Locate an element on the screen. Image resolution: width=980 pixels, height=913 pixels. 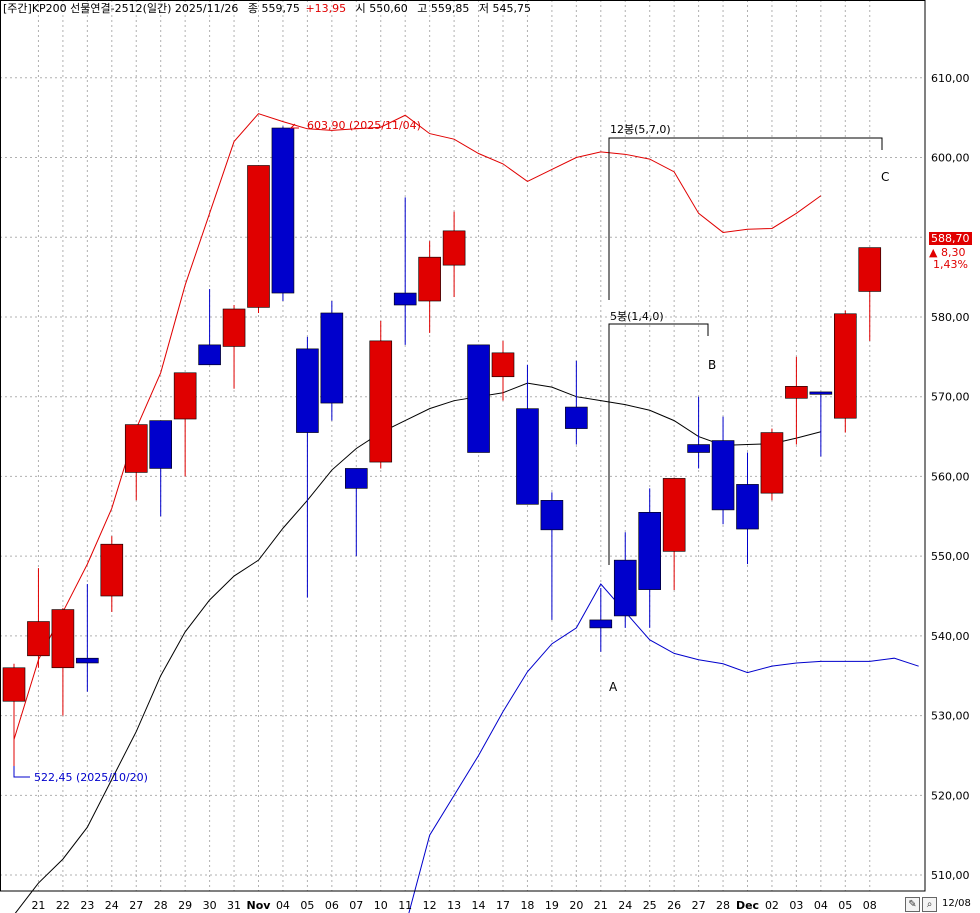
x-tick-label: 08 is located at coordinates (870, 905).